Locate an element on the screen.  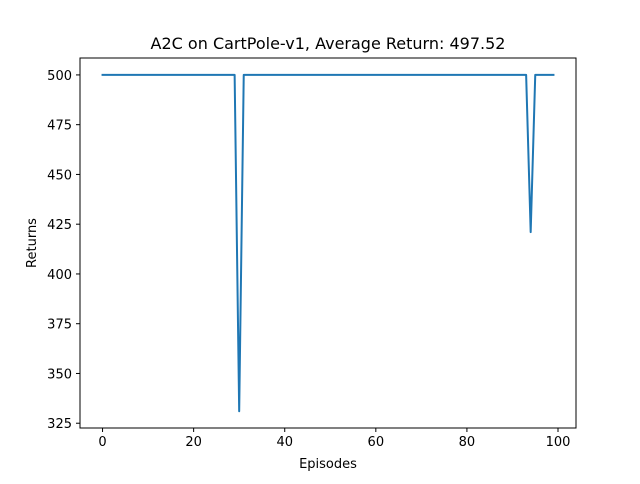
y-tick-label: 400 is located at coordinates (59, 275).